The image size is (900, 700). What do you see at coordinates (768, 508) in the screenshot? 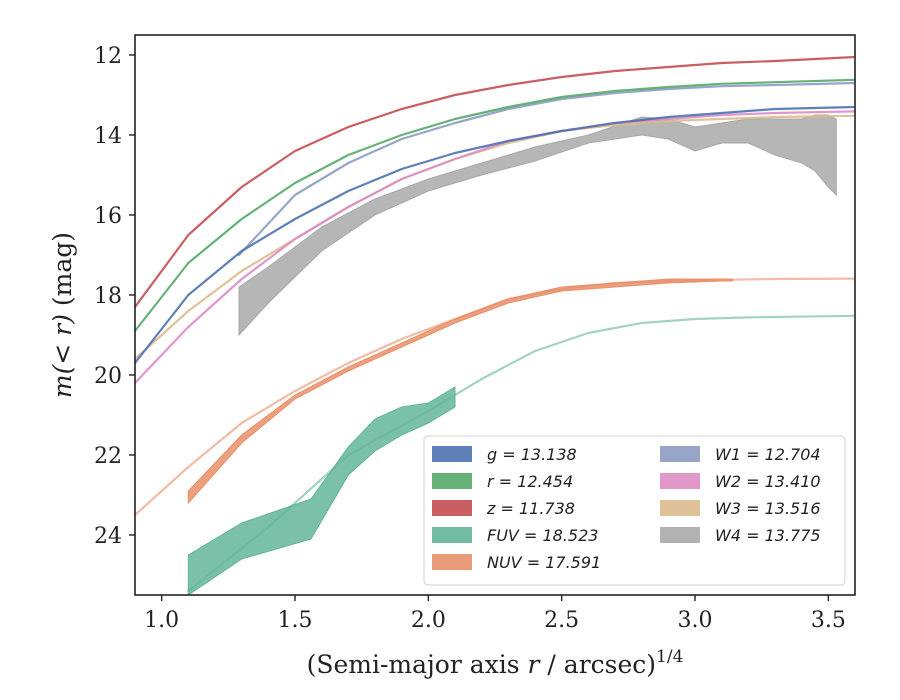
I see `legend-label-w3: W3 = 13.516` at bounding box center [768, 508].